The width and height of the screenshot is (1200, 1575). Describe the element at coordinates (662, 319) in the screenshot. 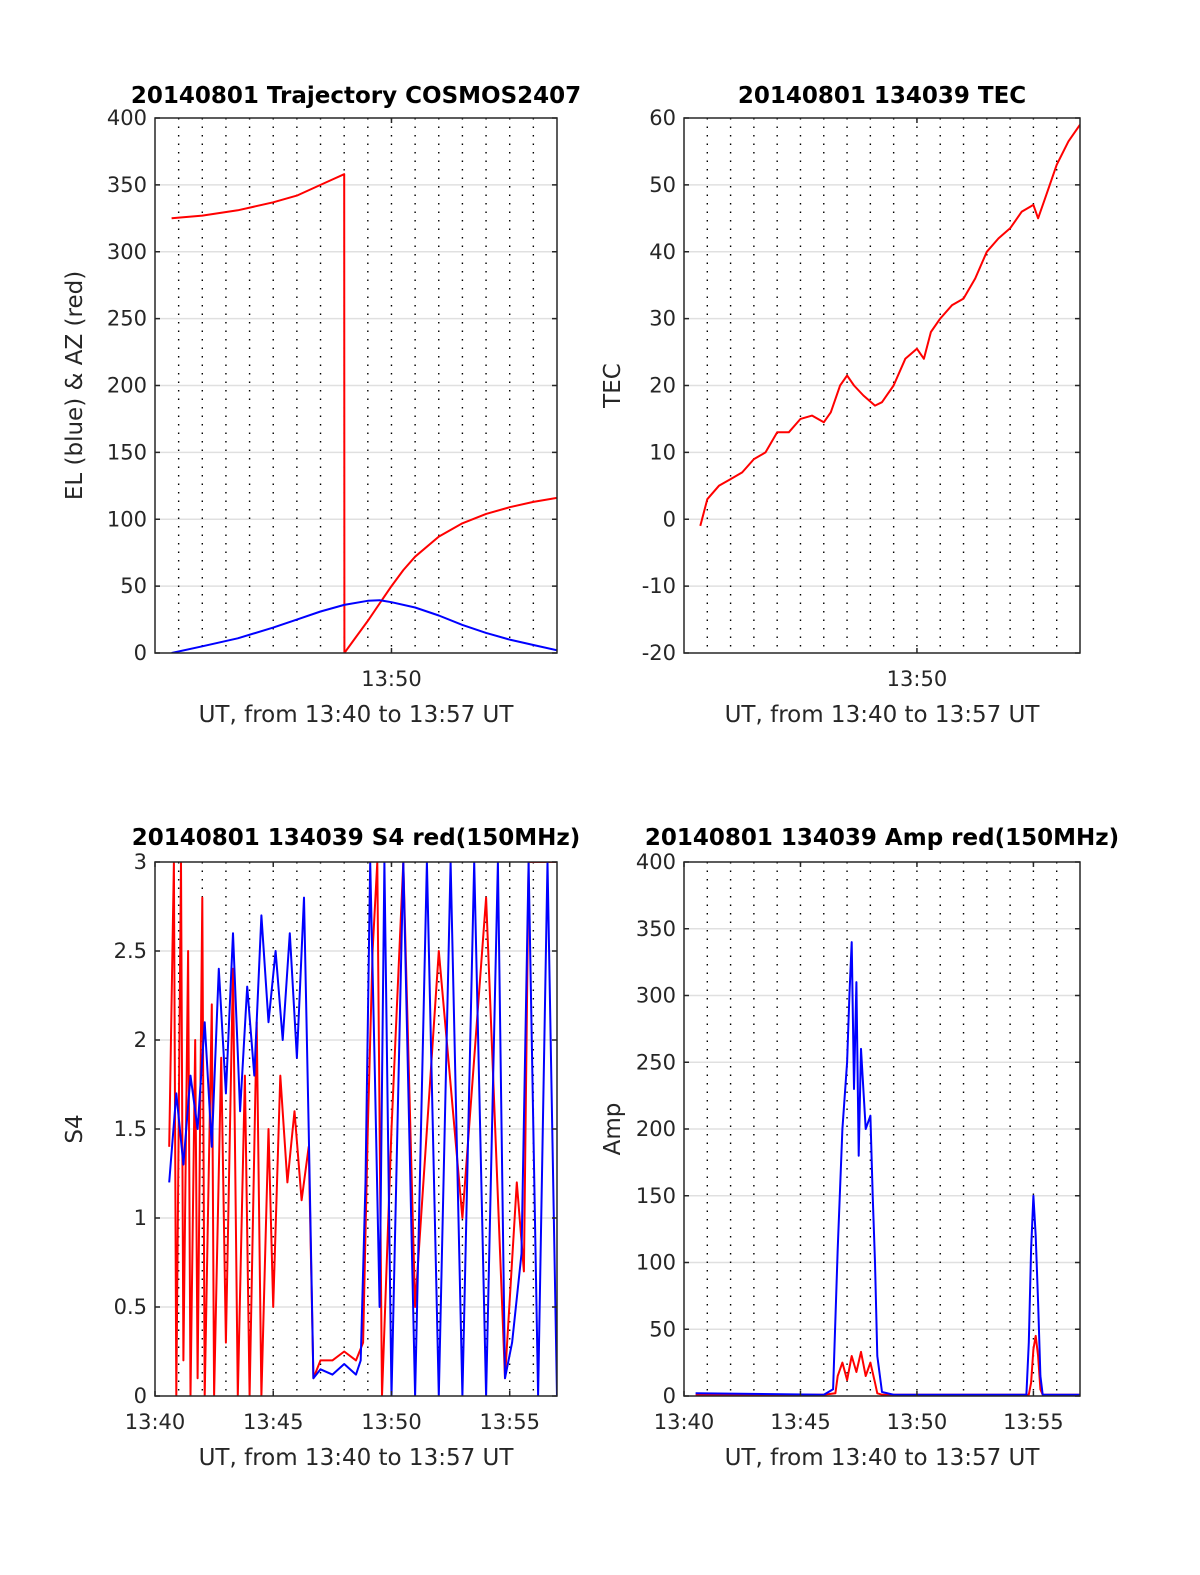

I see `y-tick-label: 30` at that location.